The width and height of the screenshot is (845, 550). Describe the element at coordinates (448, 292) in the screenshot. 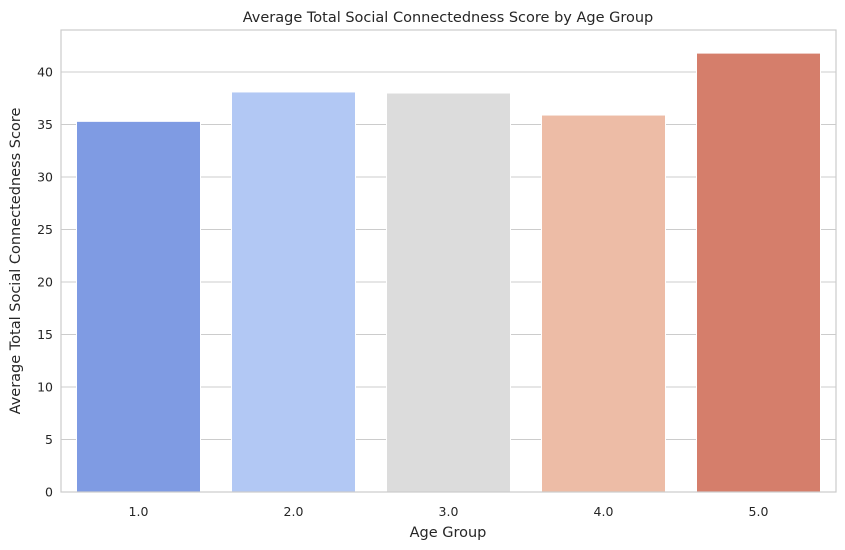

I see `bar-3.0` at that location.